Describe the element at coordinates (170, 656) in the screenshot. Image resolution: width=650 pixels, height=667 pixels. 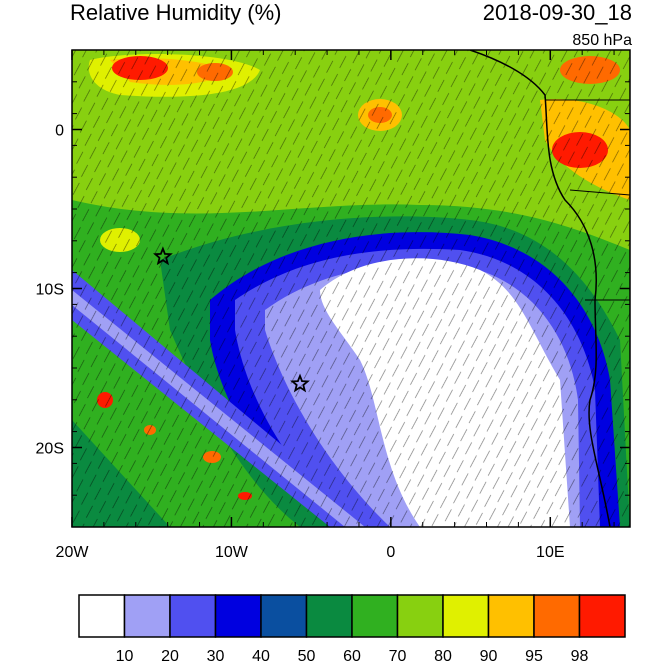
I see `colorbar-label: 20` at that location.